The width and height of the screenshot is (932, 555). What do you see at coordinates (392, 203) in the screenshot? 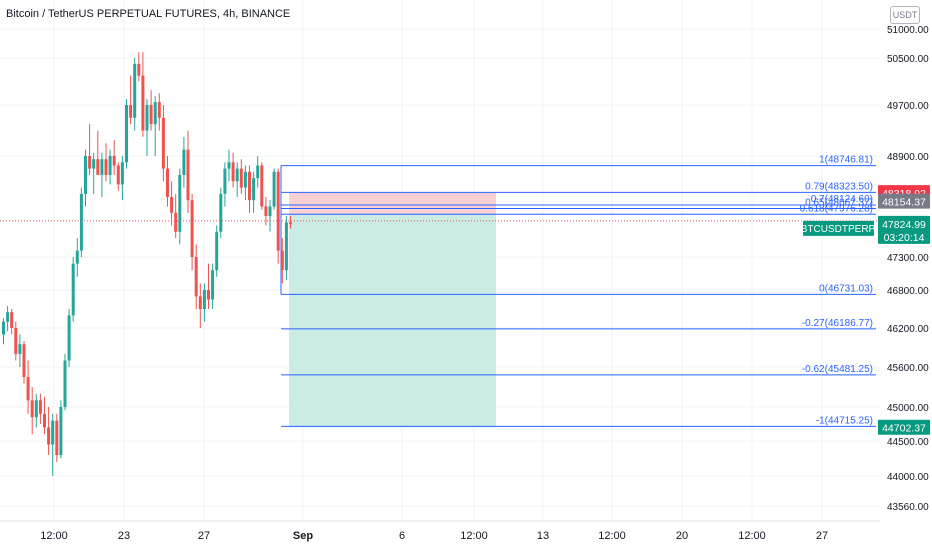
I see `stop-loss-zone` at bounding box center [392, 203].